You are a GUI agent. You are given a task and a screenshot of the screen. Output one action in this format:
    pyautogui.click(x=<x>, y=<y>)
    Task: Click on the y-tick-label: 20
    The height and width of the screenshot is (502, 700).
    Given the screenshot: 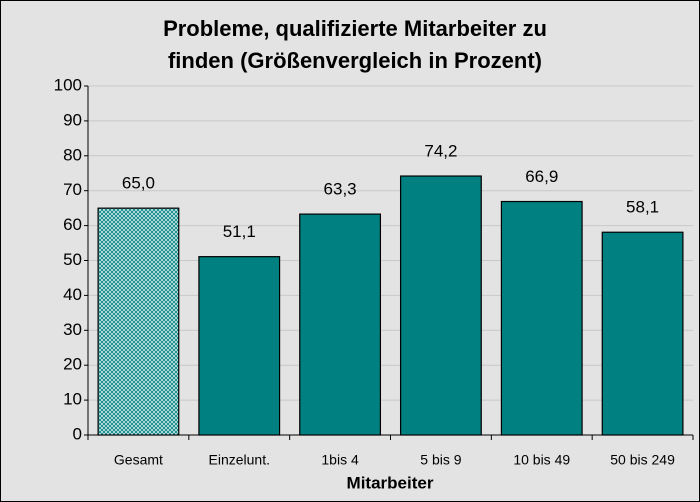 What is the action you would take?
    pyautogui.click(x=72, y=364)
    